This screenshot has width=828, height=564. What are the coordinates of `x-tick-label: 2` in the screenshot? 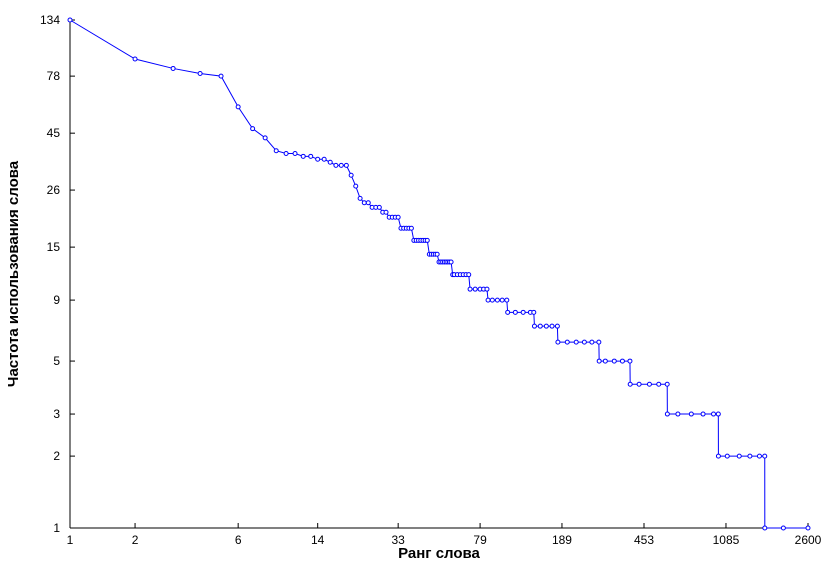 It's located at (135, 540).